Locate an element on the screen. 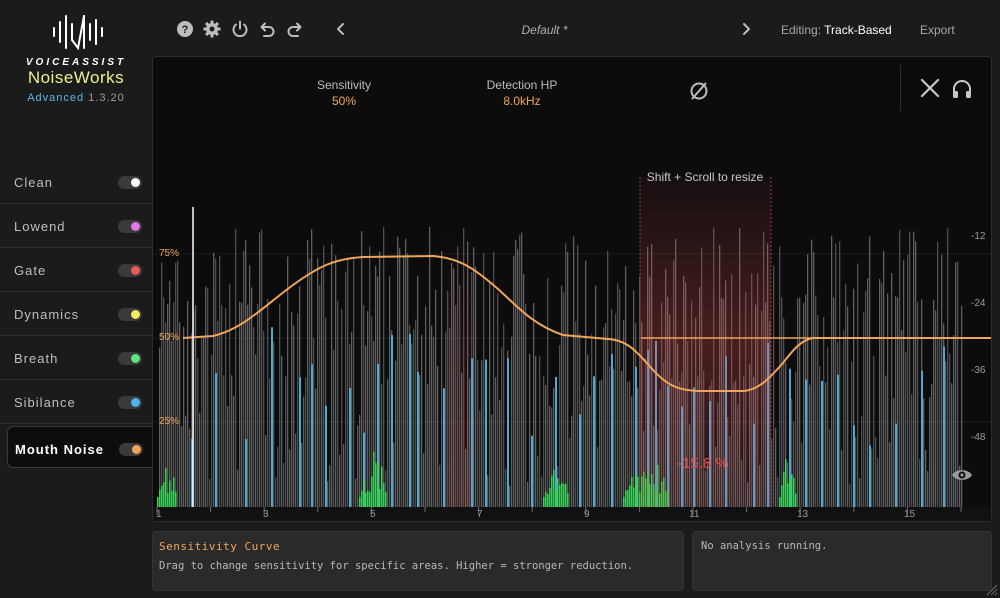 This screenshot has height=598, width=1000. toolbar: ? Default * Editing: Track-Ba is located at coordinates (576, 29).